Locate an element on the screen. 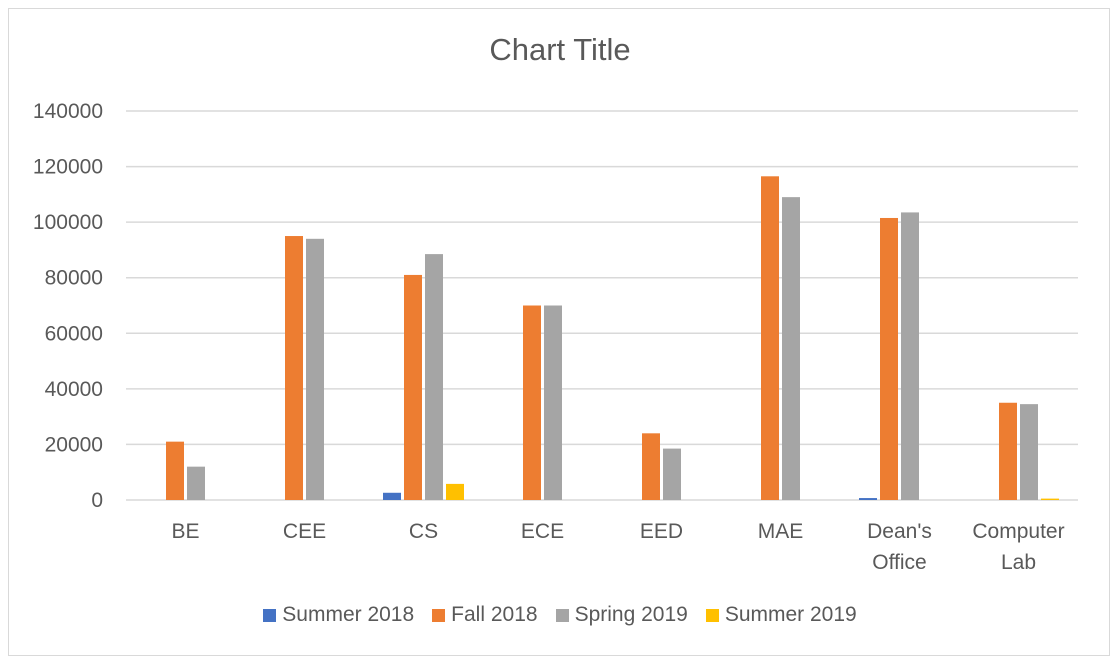  x-category-label: Dean's is located at coordinates (899, 531).